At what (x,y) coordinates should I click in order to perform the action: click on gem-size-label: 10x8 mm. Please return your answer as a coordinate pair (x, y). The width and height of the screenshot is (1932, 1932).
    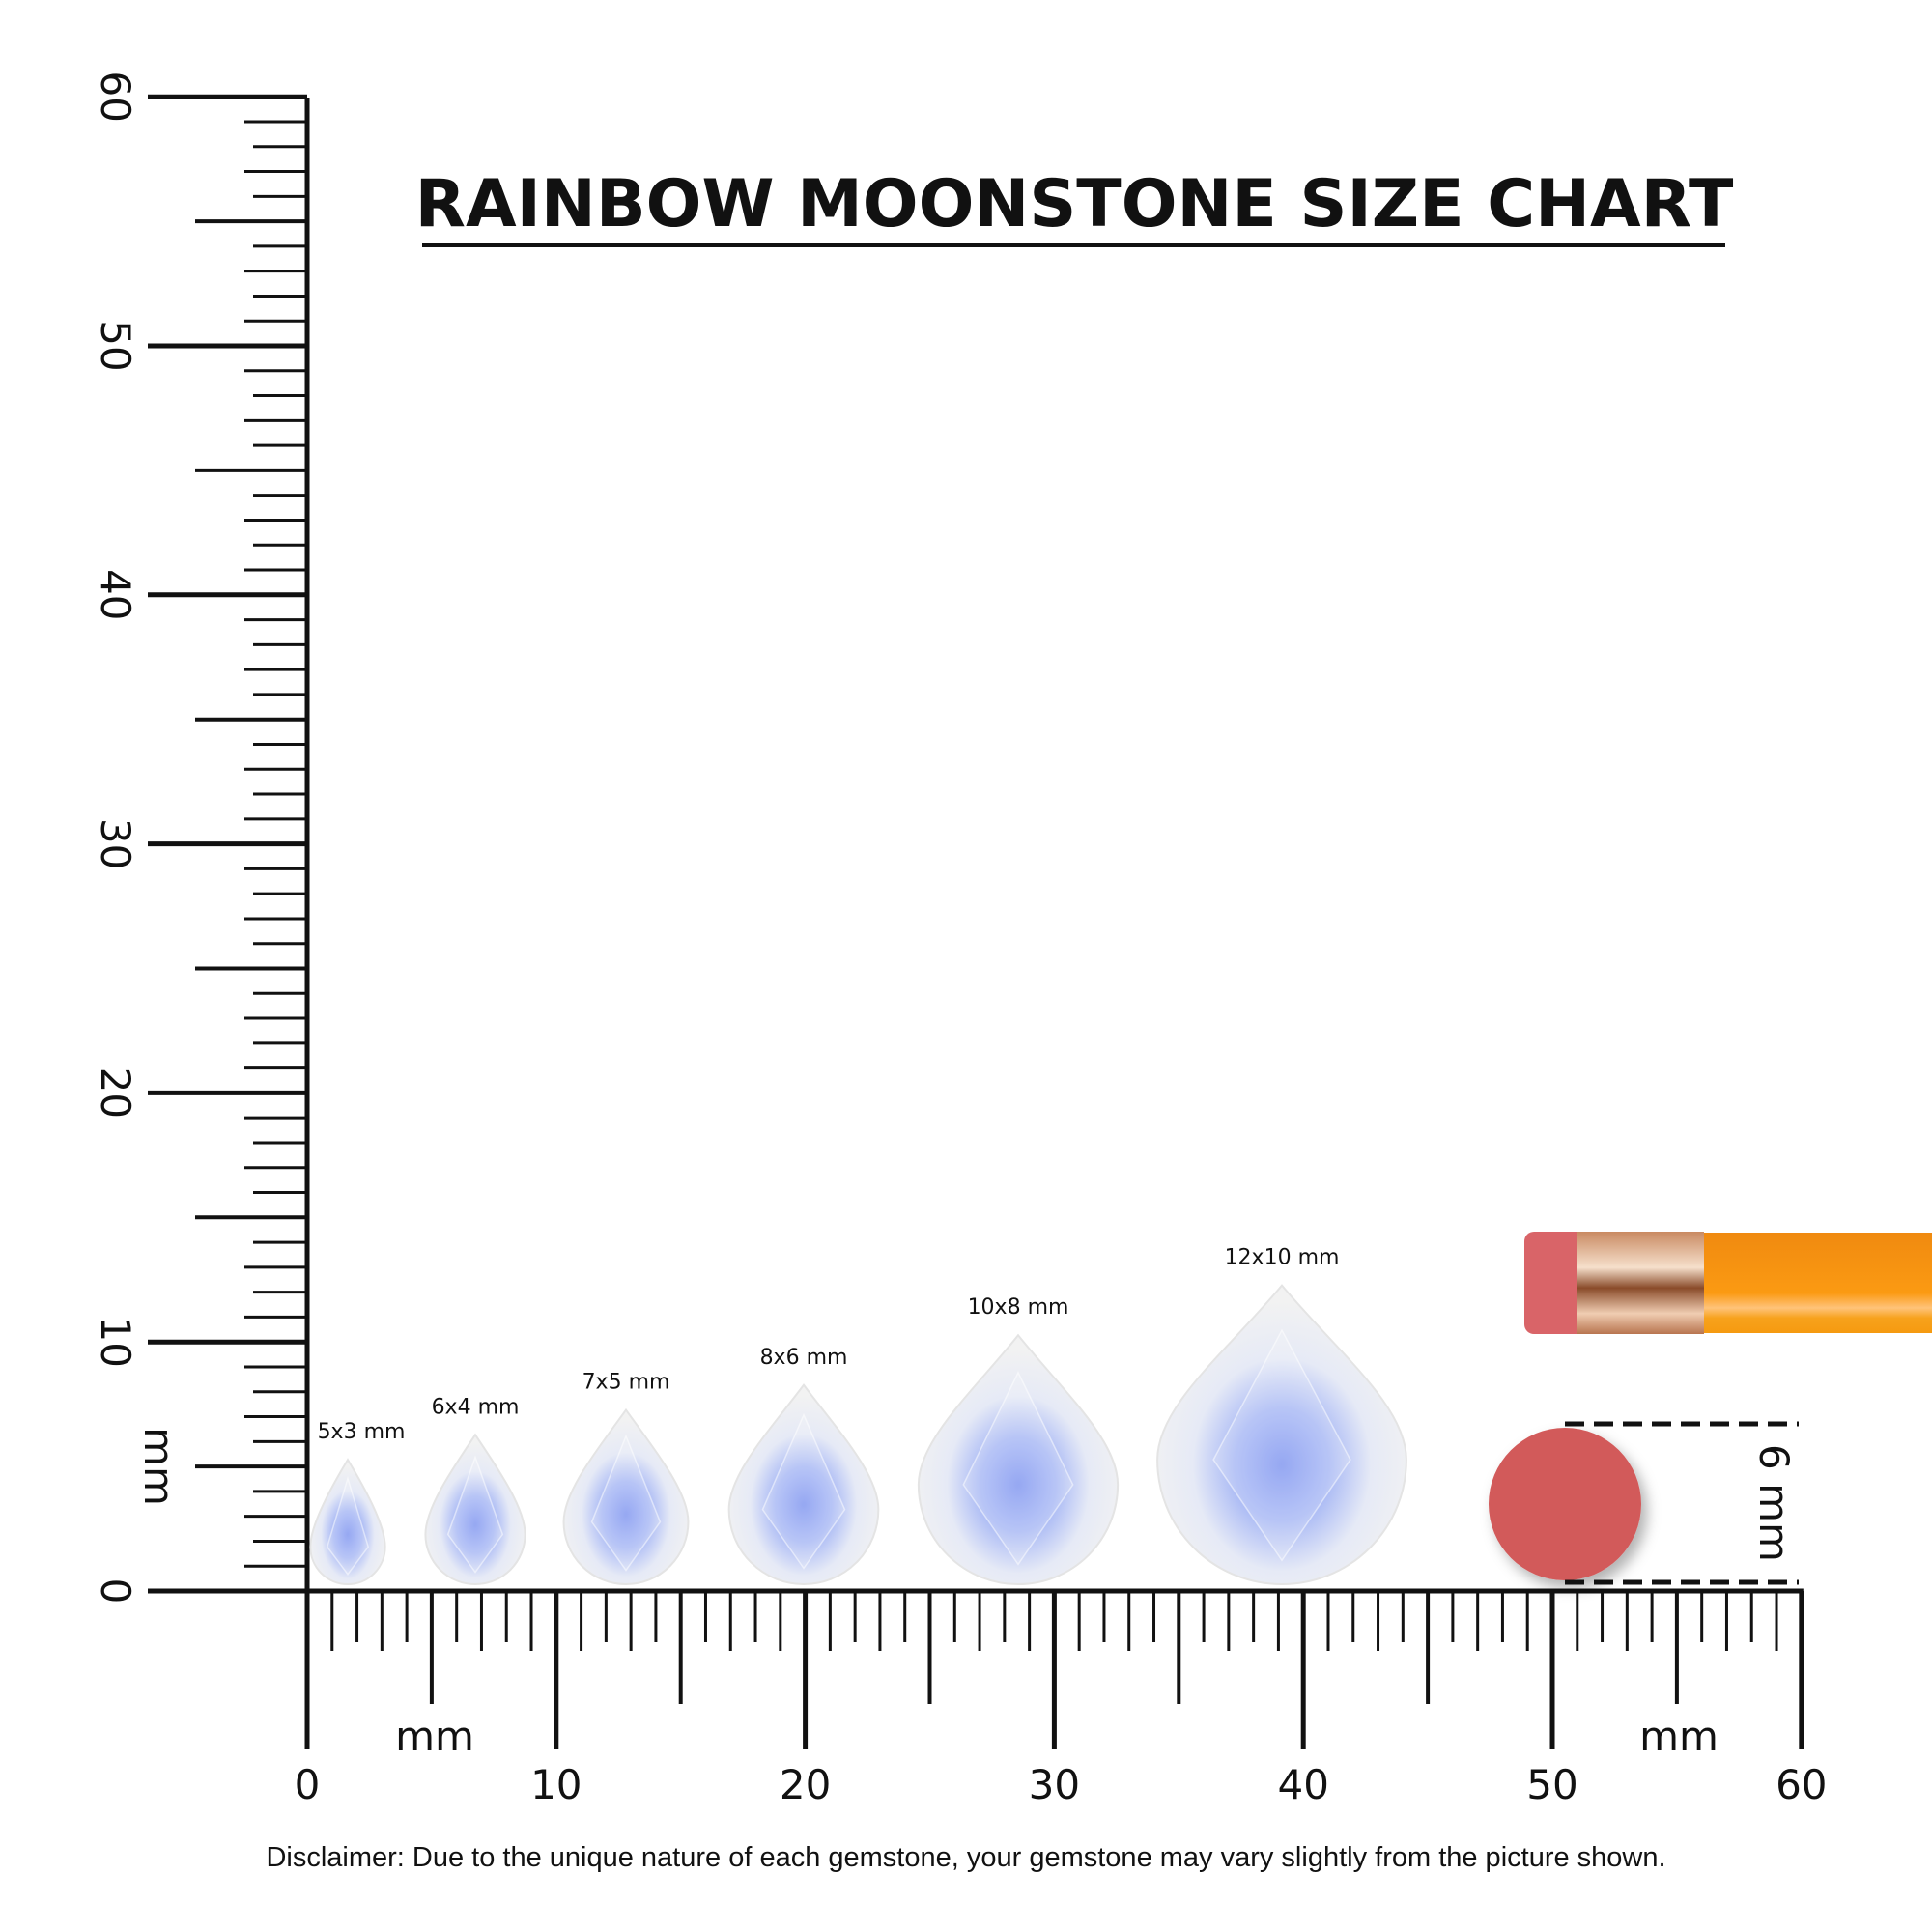
    Looking at the image, I should click on (1018, 1307).